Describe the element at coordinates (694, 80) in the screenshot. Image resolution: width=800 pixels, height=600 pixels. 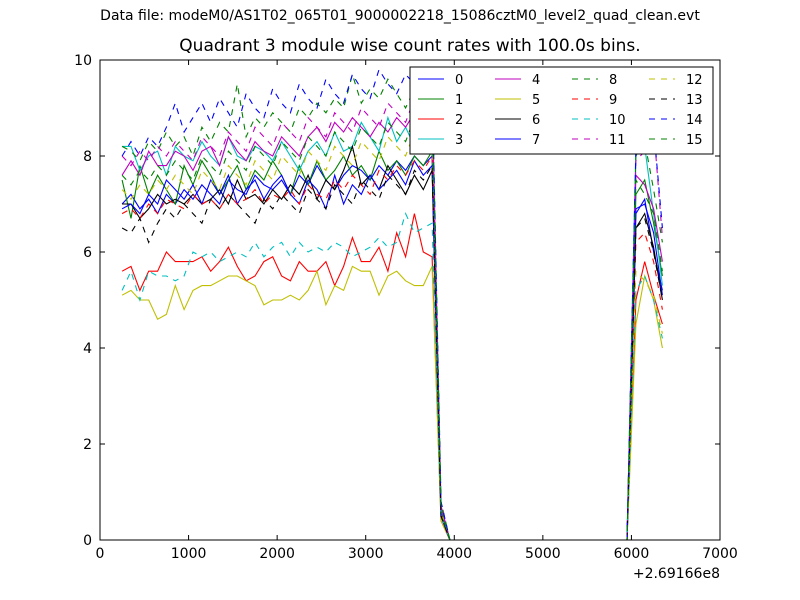
I see `legend-label-12: 12` at that location.